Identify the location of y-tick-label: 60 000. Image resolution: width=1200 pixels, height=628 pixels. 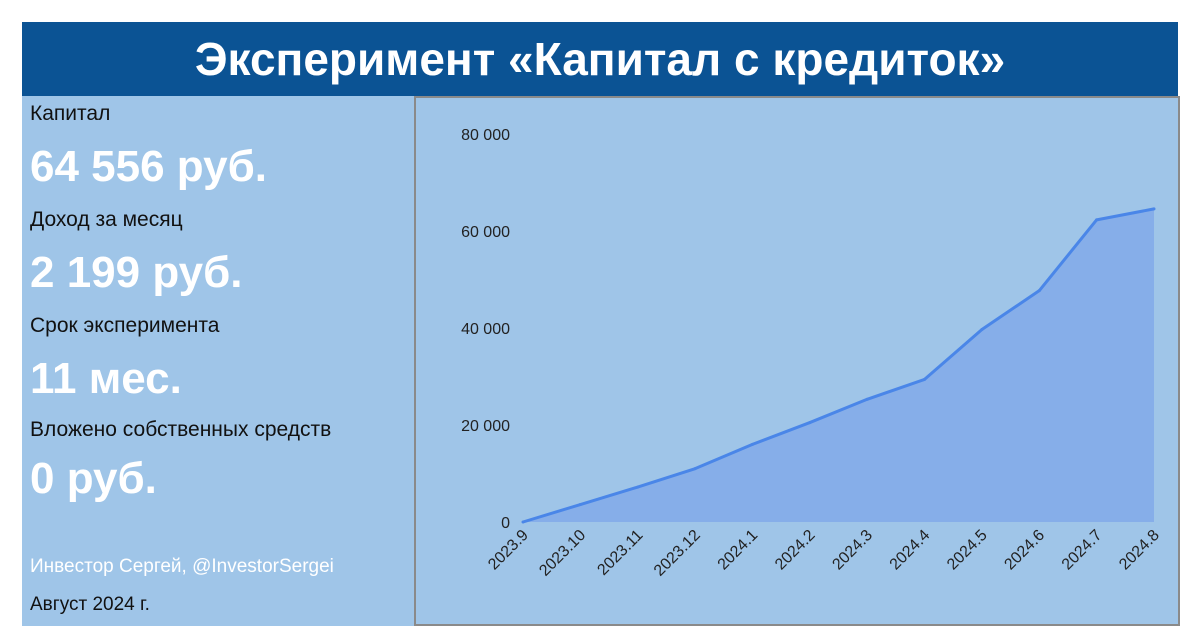
(485, 232).